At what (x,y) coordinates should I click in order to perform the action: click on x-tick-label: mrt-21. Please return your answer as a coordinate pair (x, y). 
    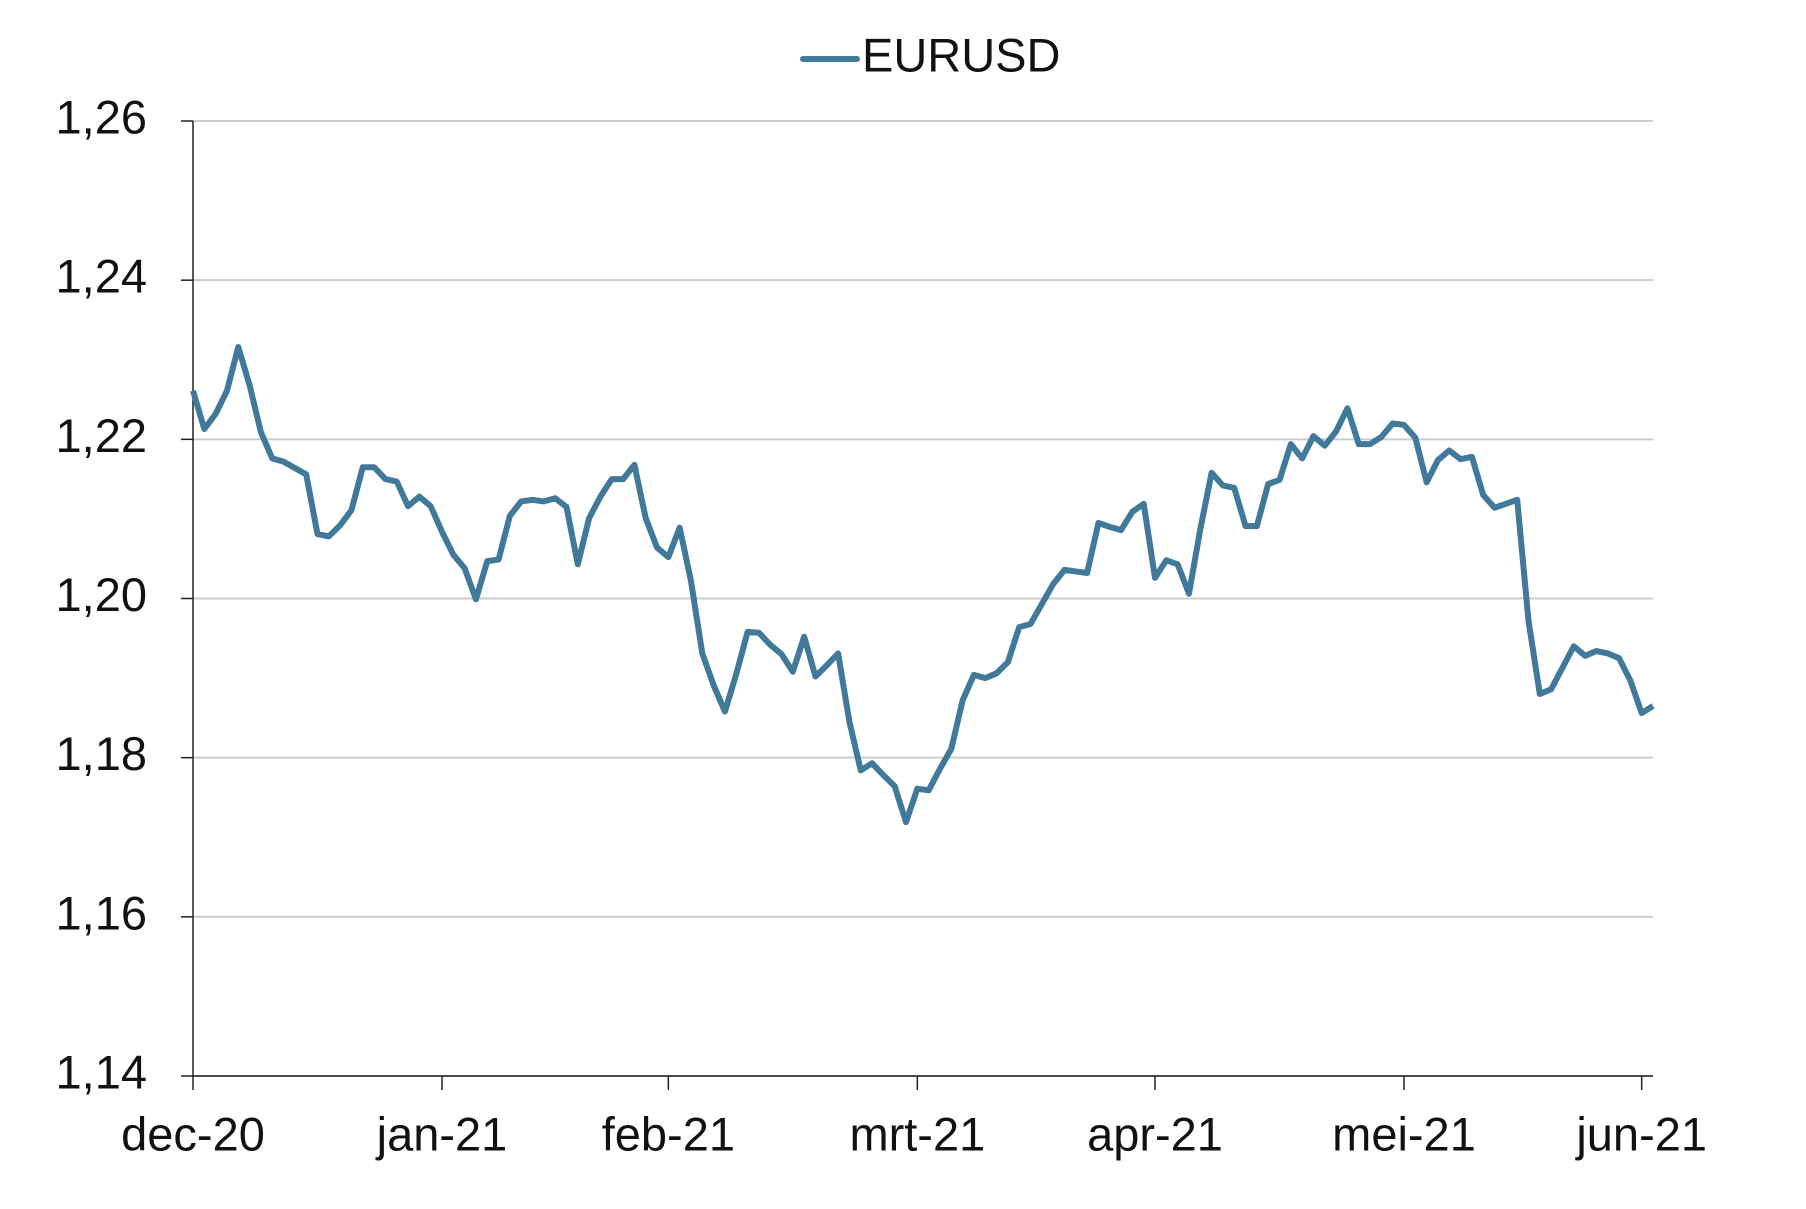
    Looking at the image, I should click on (917, 1133).